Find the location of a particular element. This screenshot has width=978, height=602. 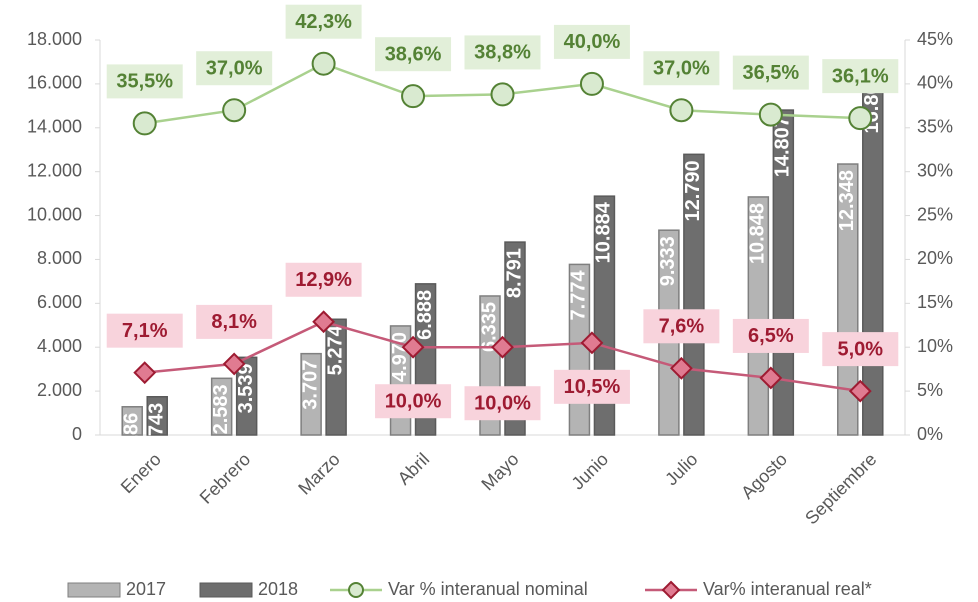

bar-value-label: 6.888 is located at coordinates (425, 315).